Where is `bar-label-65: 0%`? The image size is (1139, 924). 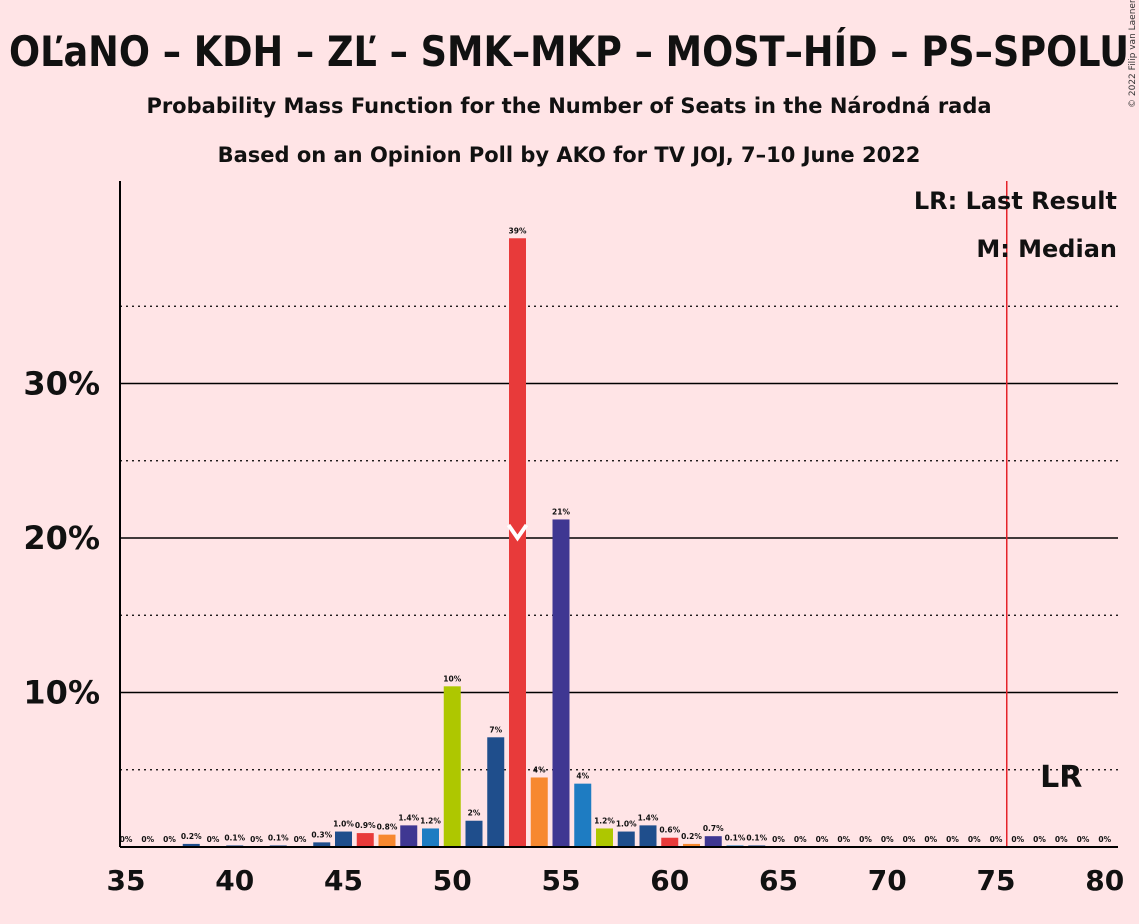 bar-label-65: 0% is located at coordinates (778, 839).